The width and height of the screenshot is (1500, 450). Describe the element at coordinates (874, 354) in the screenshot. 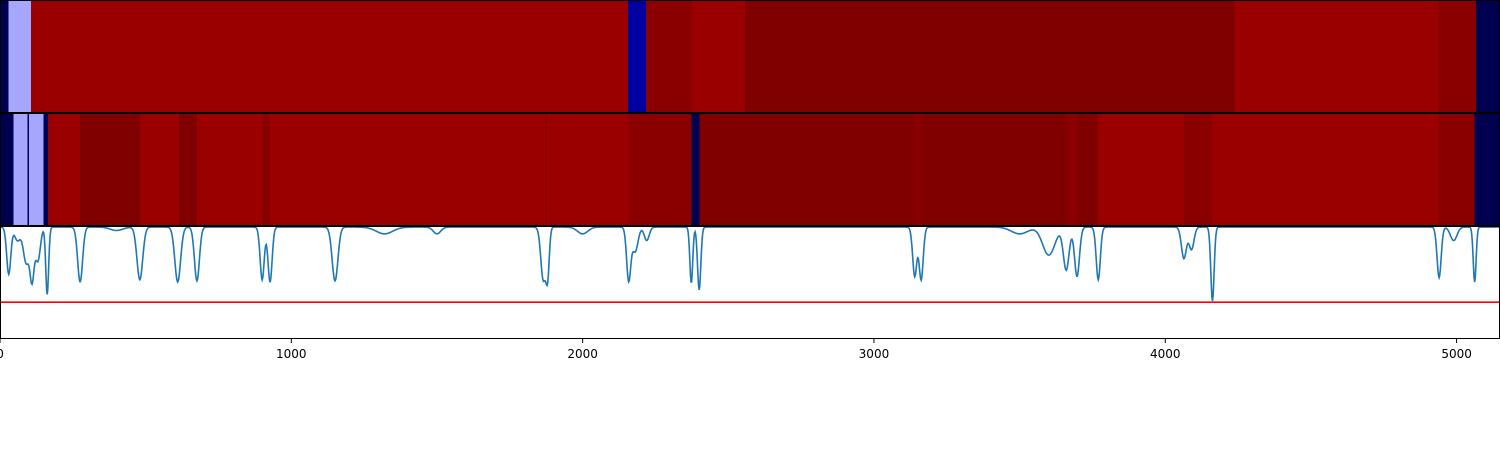

I see `x-tick-label: 3000` at that location.